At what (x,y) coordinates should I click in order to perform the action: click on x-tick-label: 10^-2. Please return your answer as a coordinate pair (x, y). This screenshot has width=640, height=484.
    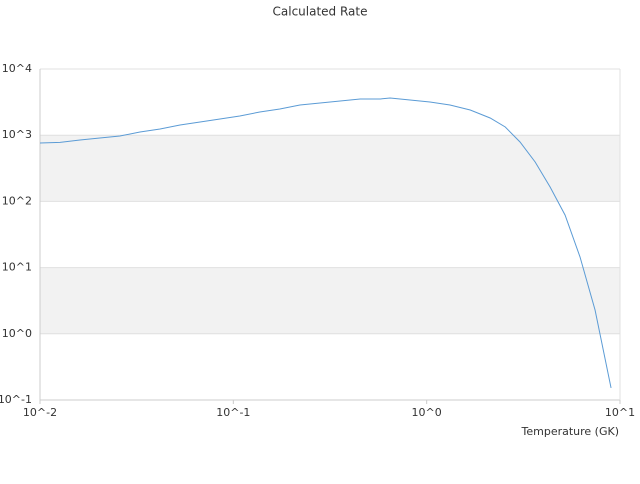
    Looking at the image, I should click on (40, 412).